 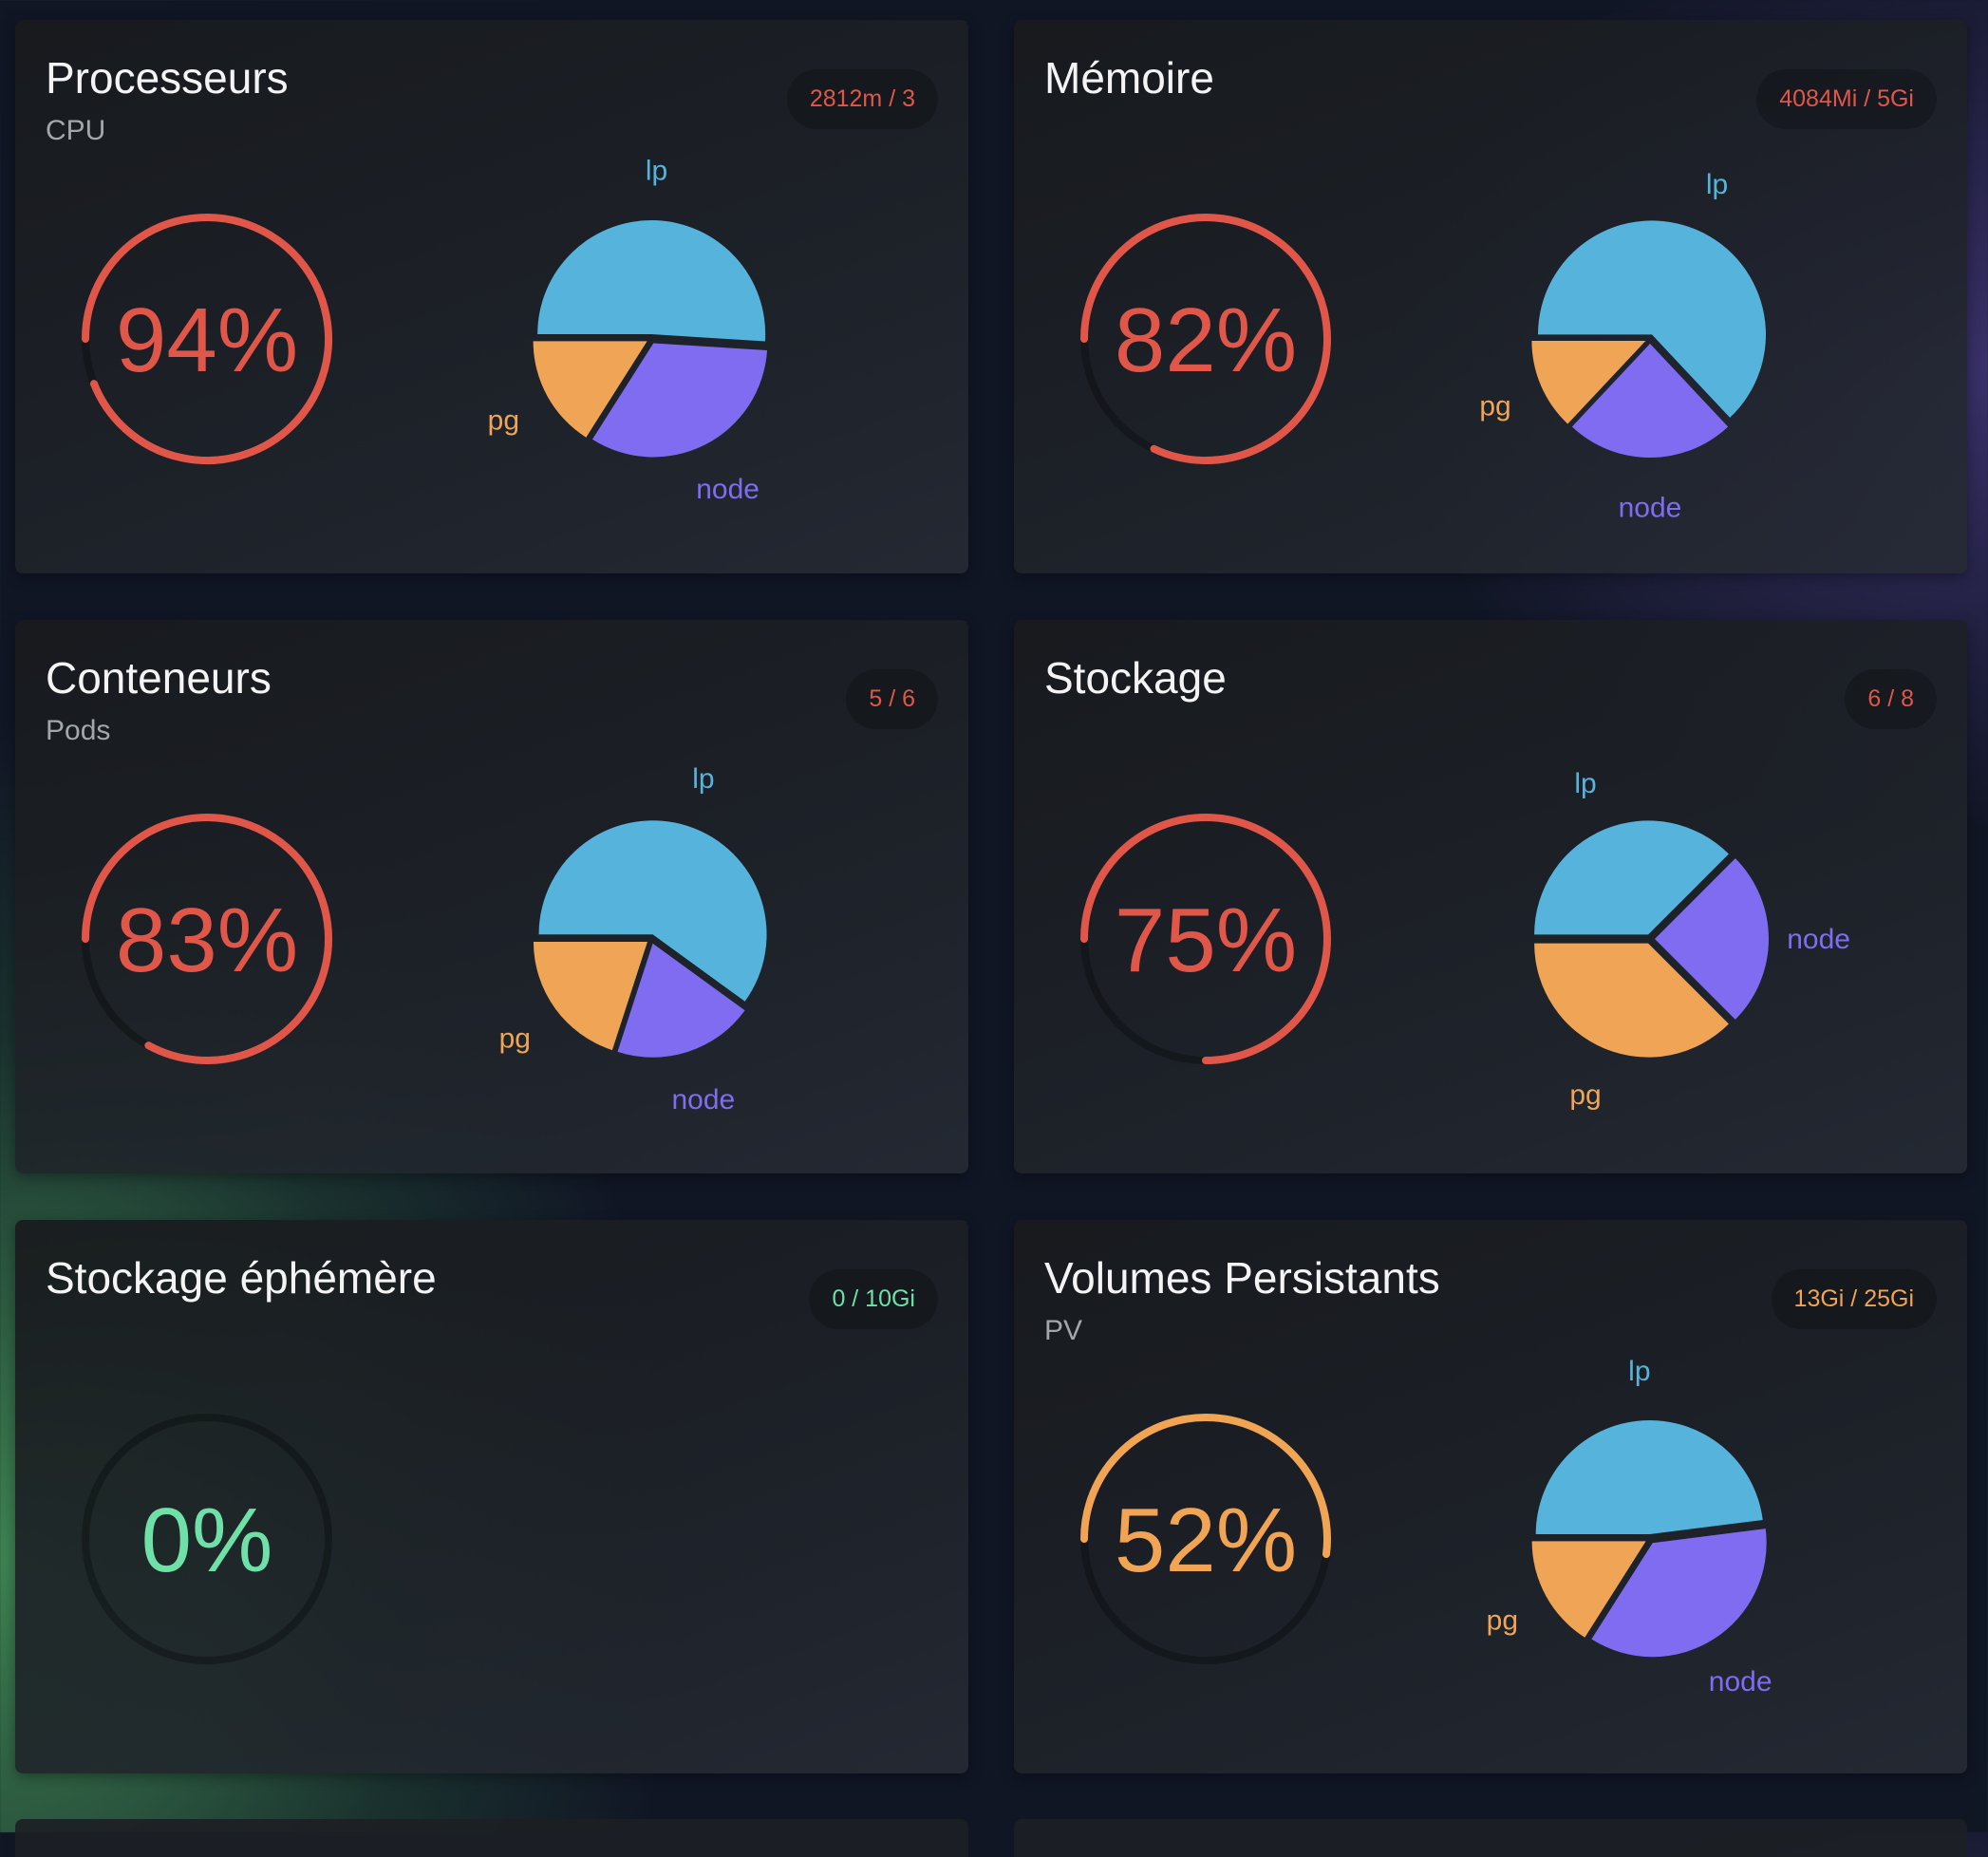 I want to click on card-subtitle: CPU, so click(x=76, y=131).